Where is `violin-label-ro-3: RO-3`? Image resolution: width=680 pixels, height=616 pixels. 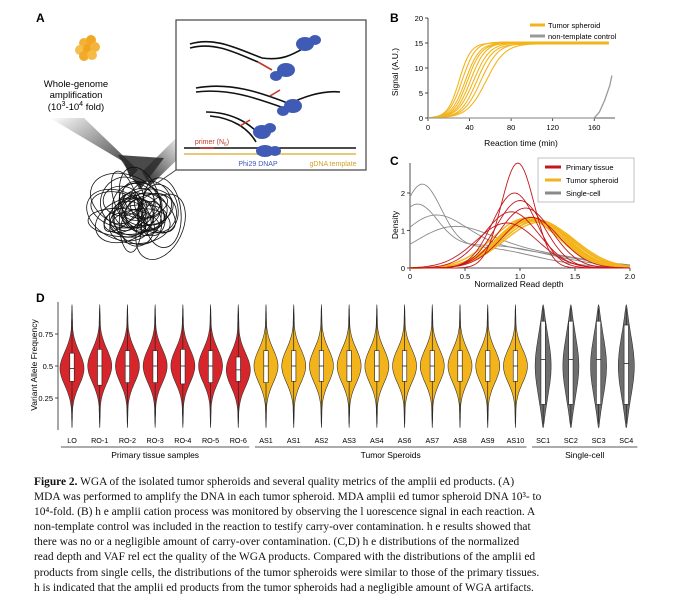
violin-label-ro-3: RO-3 is located at coordinates (155, 440).